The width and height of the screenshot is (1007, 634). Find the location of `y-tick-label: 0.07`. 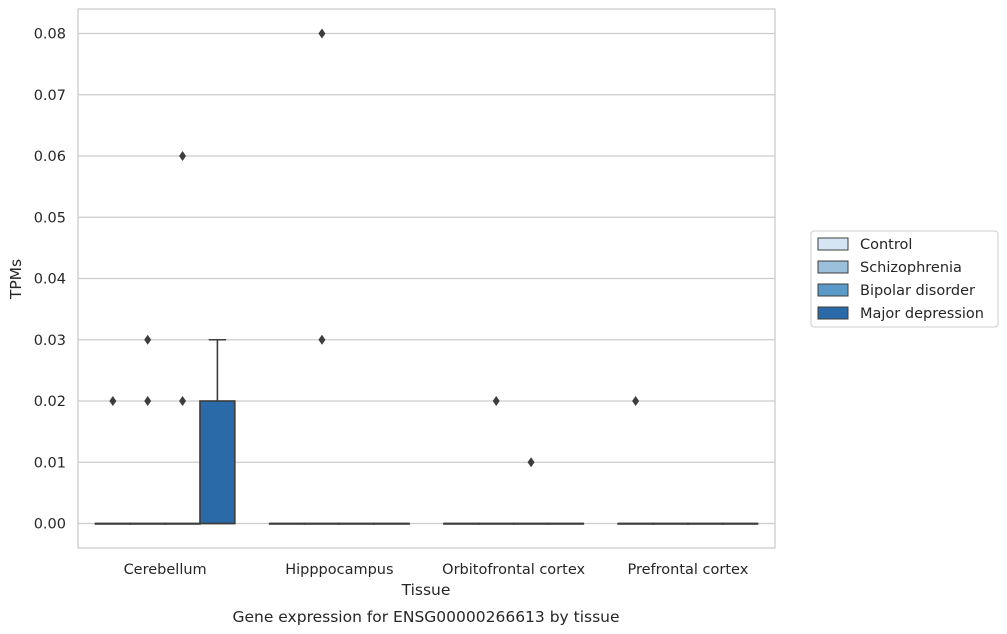

y-tick-label: 0.07 is located at coordinates (50, 96).